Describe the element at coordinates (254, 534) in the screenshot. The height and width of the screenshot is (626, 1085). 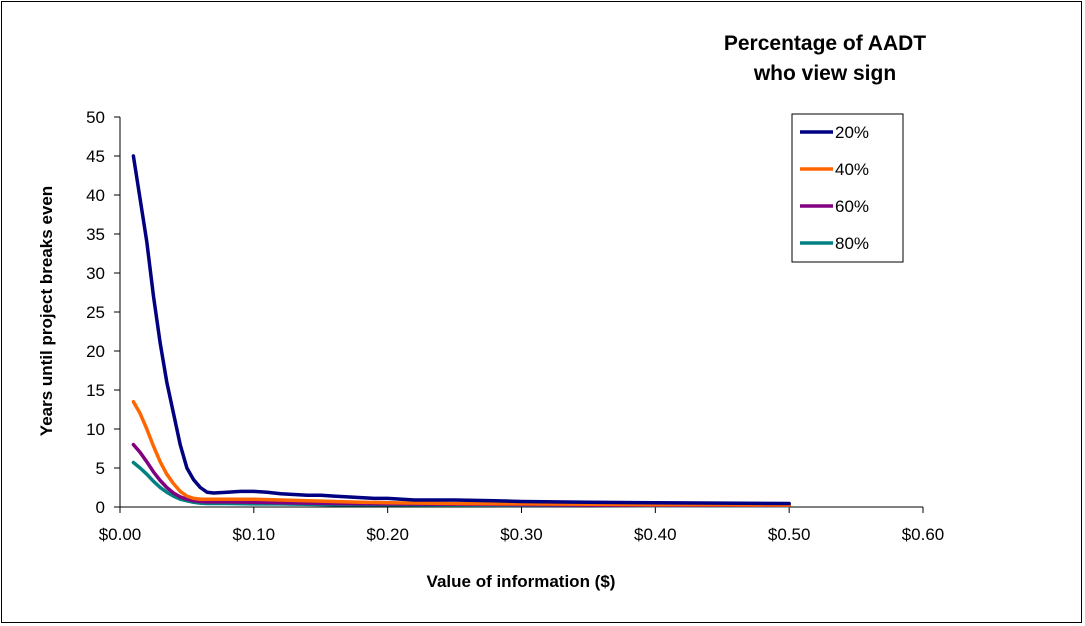
I see `x-tick-label: $0.10` at that location.